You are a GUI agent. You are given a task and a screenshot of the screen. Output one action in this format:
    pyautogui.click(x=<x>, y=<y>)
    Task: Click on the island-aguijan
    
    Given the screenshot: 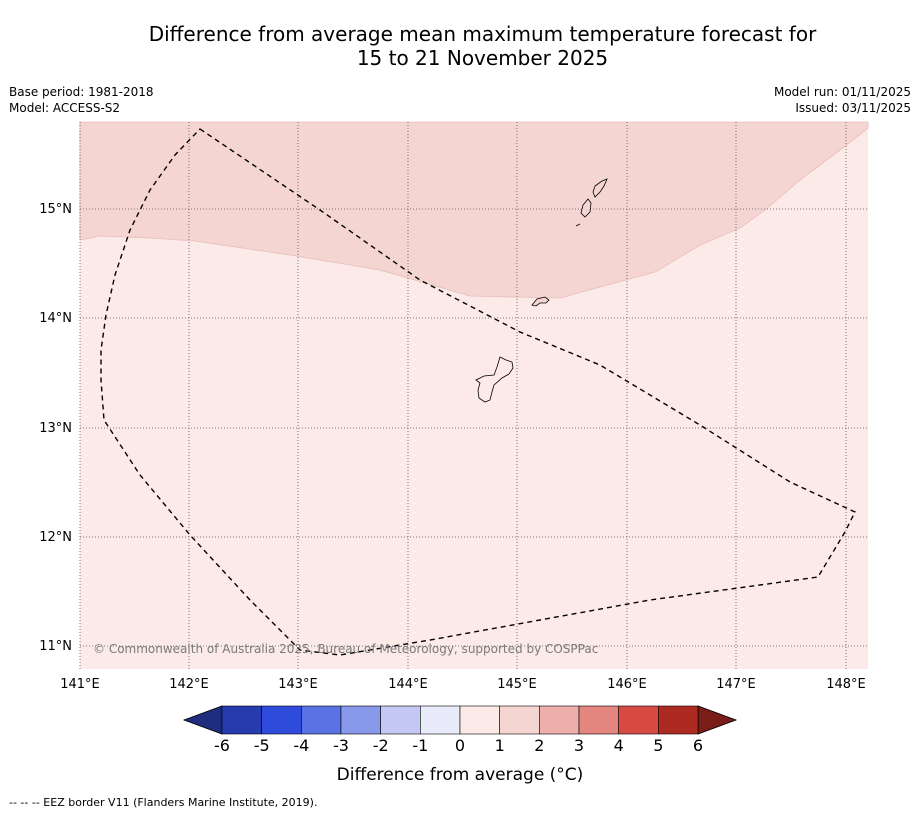 What is the action you would take?
    pyautogui.click(x=578, y=225)
    